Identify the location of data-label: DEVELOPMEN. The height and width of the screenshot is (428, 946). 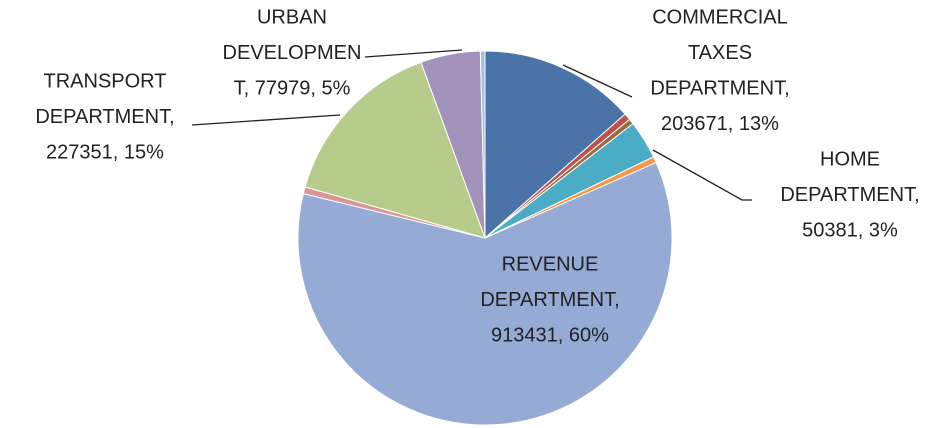
(292, 53).